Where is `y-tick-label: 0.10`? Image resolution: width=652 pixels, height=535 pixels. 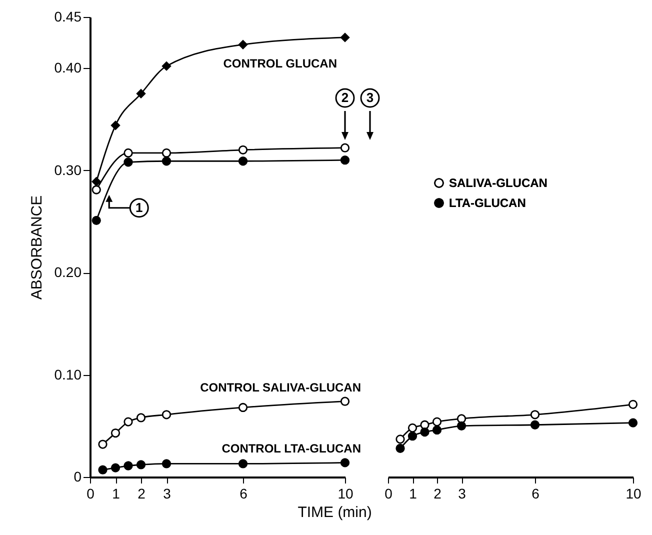
y-tick-label: 0.10 is located at coordinates (68, 374).